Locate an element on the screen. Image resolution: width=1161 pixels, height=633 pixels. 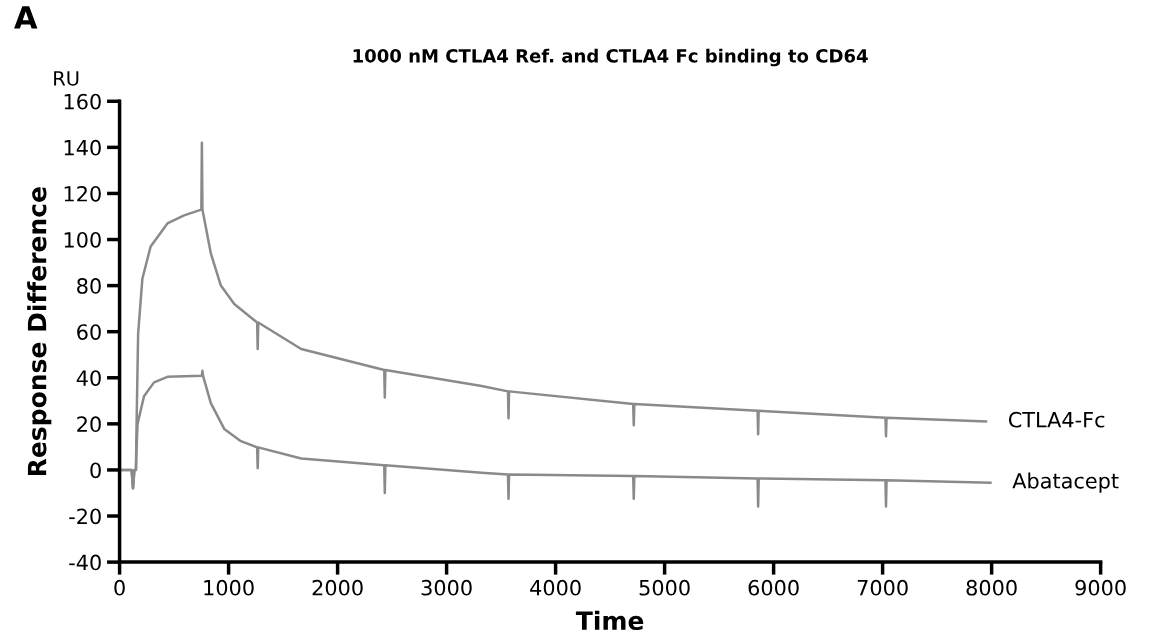
text: A is located at coordinates (26, 17).